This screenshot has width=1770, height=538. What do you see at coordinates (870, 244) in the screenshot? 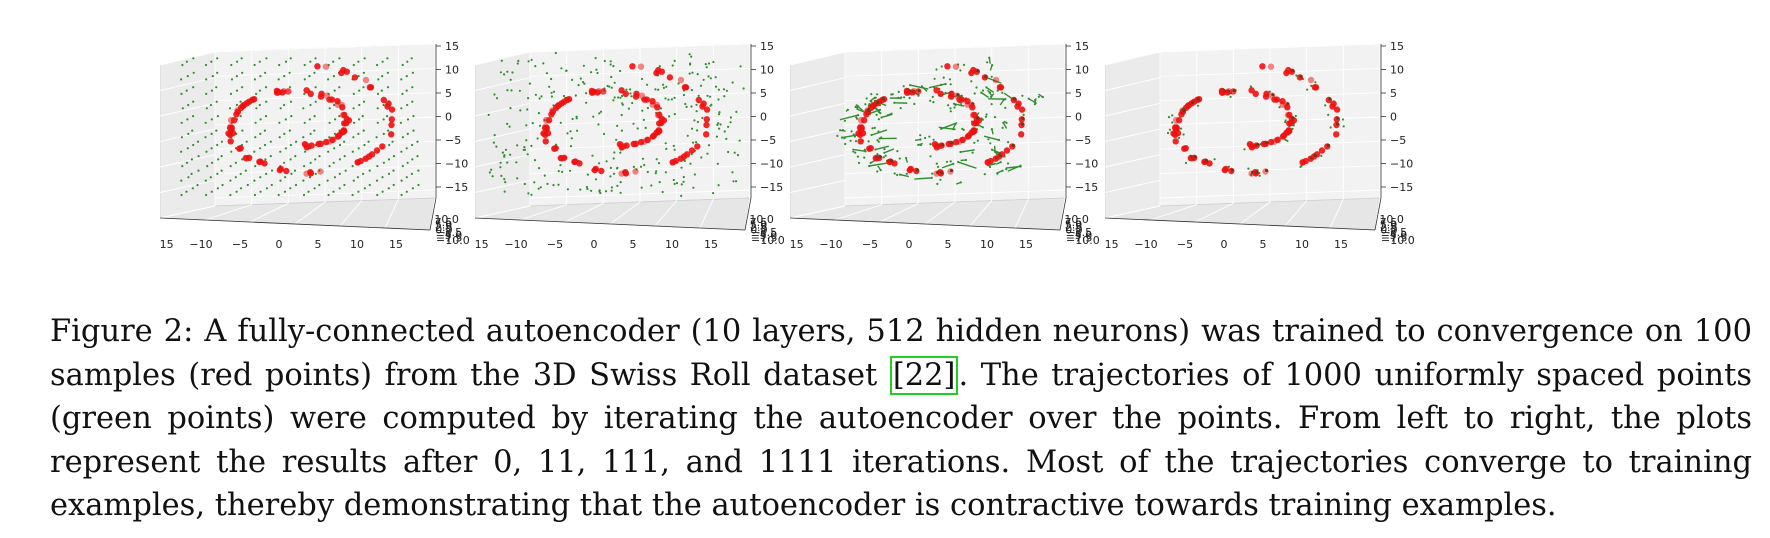
I see `x-tick-label: −5` at bounding box center [870, 244].